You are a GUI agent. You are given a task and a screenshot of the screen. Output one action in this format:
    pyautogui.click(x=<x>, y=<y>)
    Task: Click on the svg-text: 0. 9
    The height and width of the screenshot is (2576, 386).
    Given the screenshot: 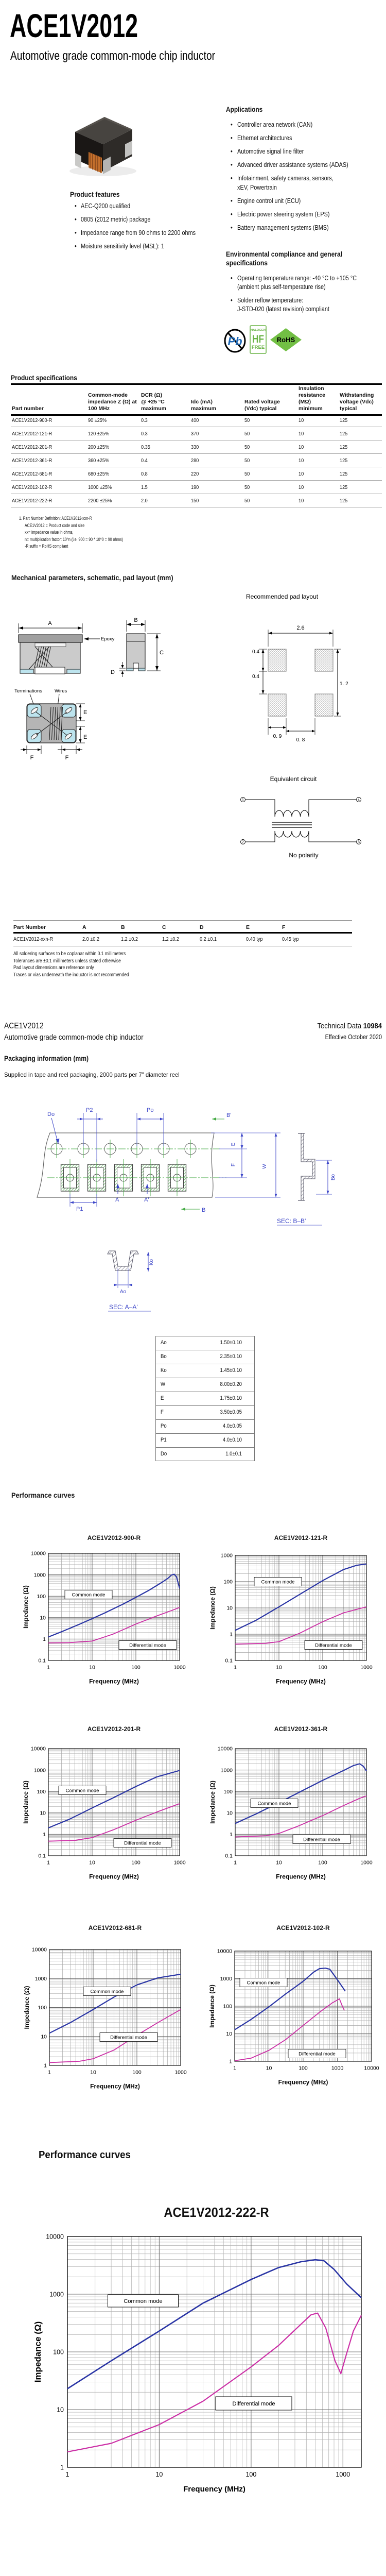 What is the action you would take?
    pyautogui.click(x=277, y=736)
    